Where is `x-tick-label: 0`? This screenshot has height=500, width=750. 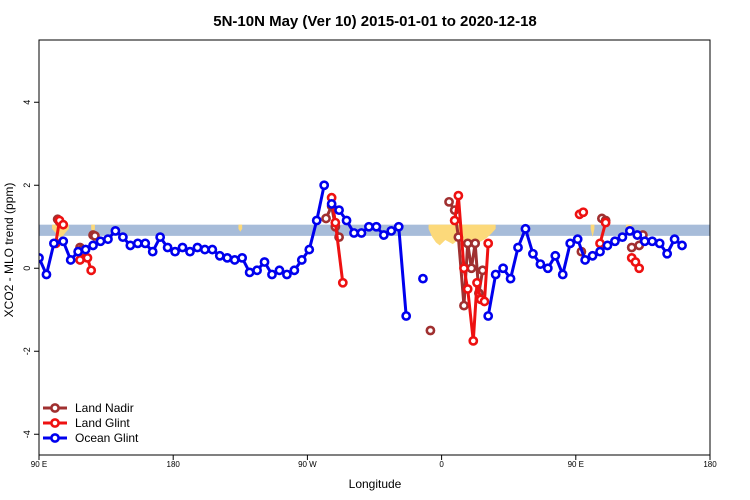
x-tick-label: 0 is located at coordinates (441, 464).